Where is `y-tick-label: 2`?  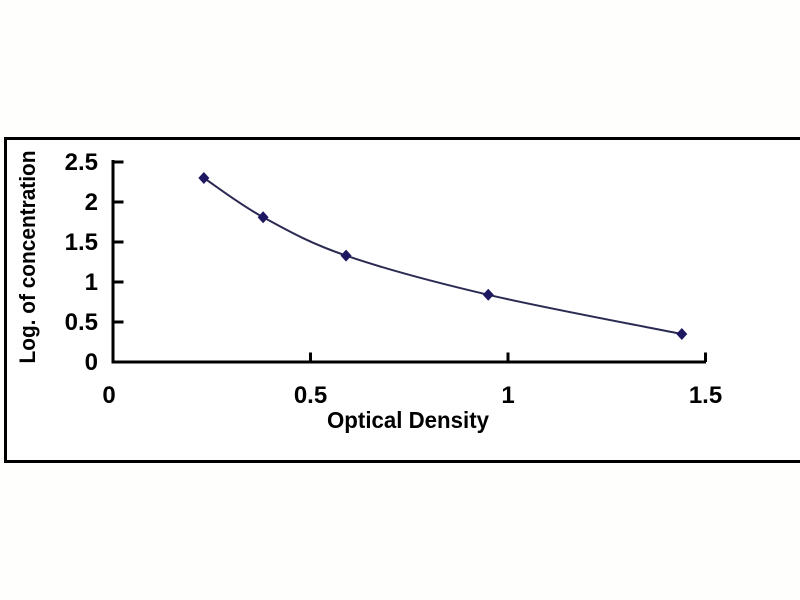 y-tick-label: 2 is located at coordinates (91, 202).